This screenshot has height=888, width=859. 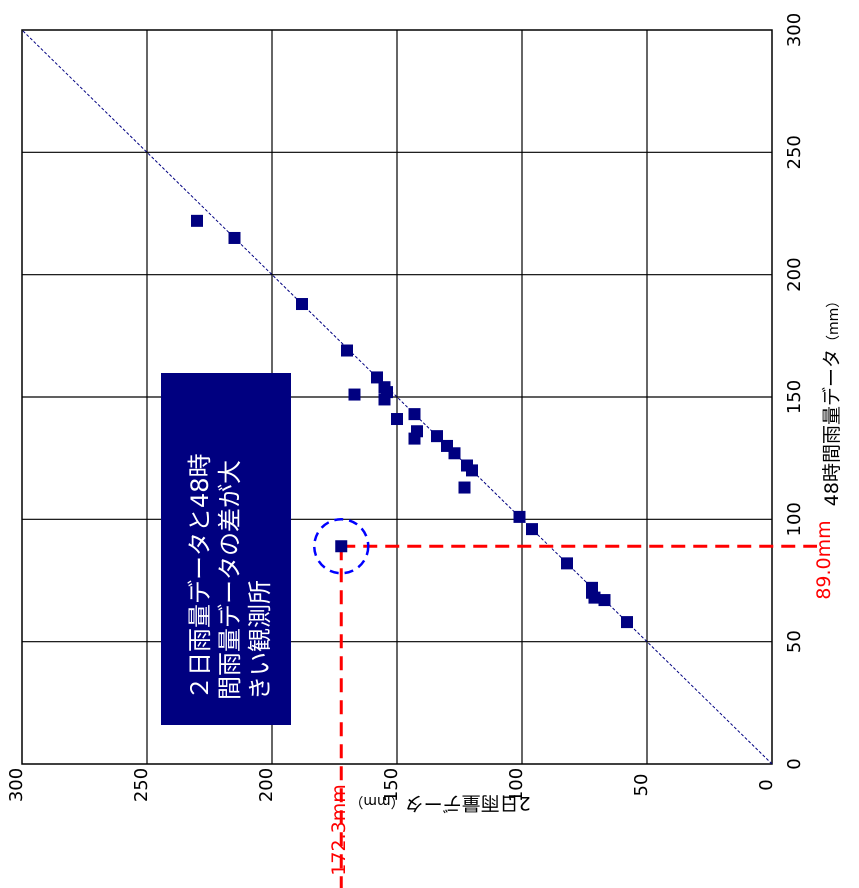 I want to click on y-tick-label: 0, so click(x=766, y=784).